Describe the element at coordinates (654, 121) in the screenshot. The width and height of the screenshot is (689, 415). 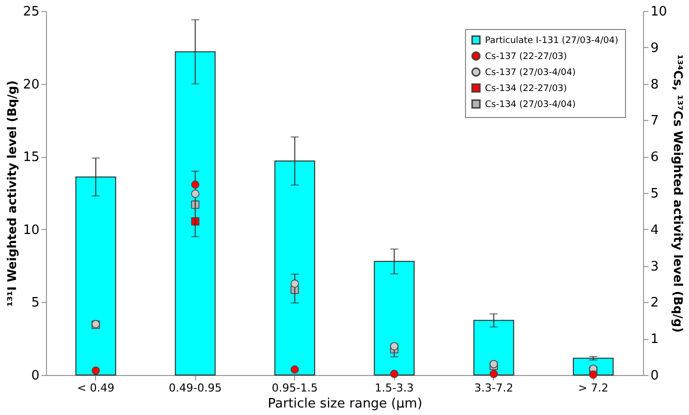
I see `y2-tick-label: 7` at that location.